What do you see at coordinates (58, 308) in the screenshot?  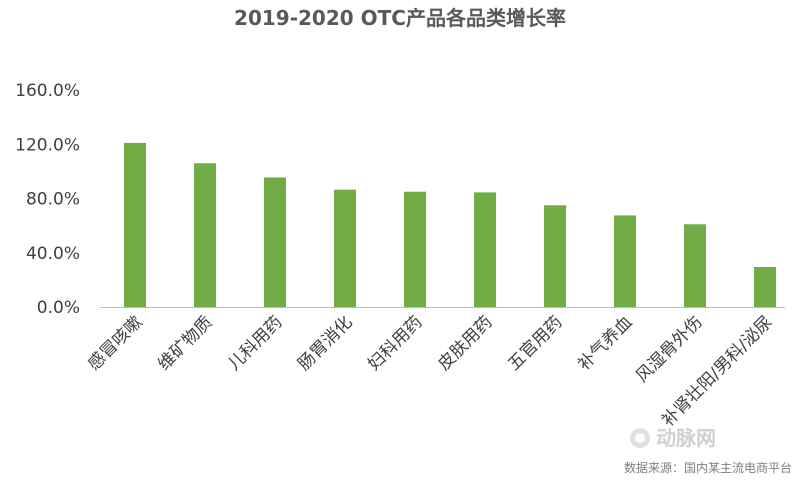 I see `y-tick-label: 0.0%` at bounding box center [58, 308].